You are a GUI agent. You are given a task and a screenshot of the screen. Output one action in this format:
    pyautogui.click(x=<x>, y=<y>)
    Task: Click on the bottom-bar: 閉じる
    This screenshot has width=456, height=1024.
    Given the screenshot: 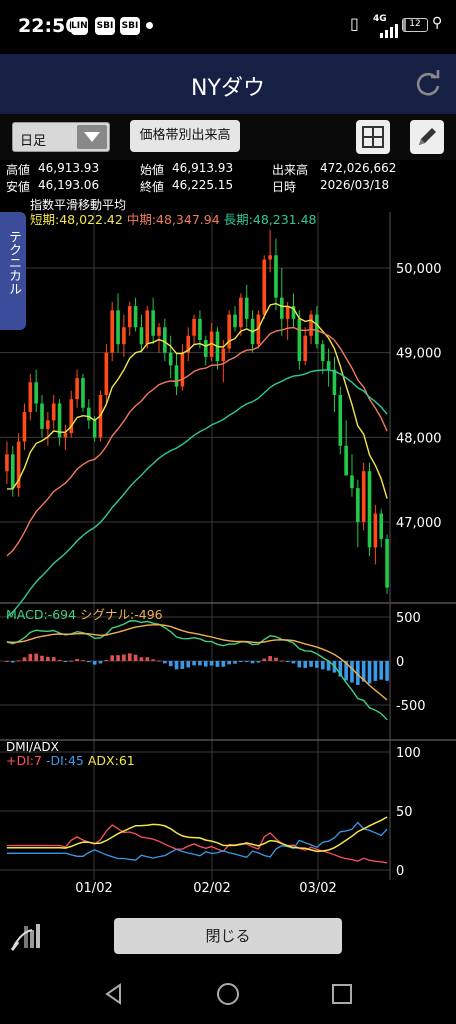 What is the action you would take?
    pyautogui.click(x=228, y=935)
    